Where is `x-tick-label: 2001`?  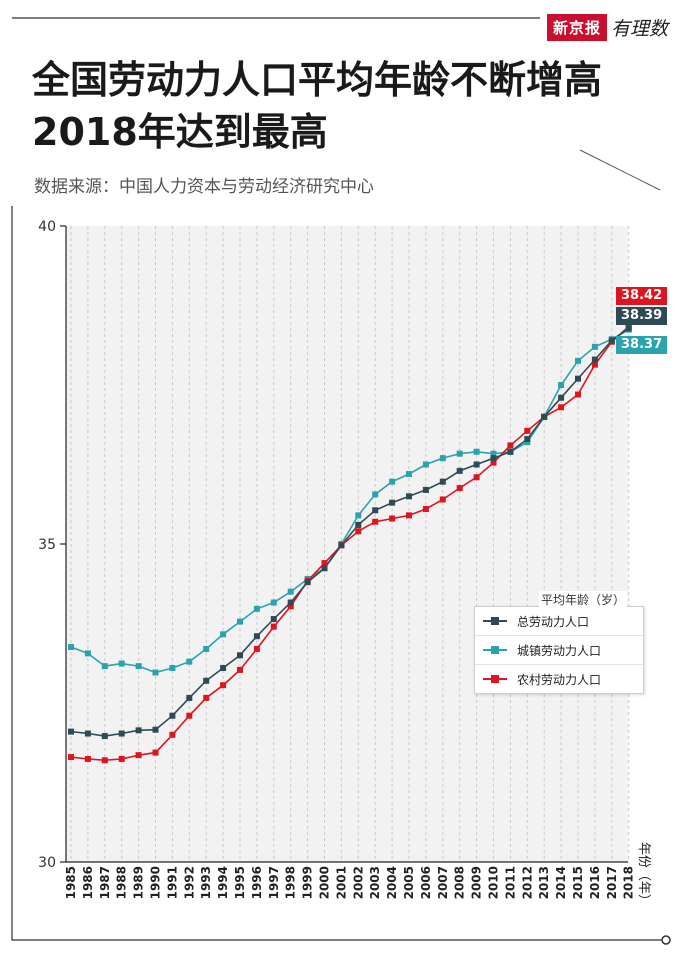 x-tick-label: 2001 is located at coordinates (341, 882).